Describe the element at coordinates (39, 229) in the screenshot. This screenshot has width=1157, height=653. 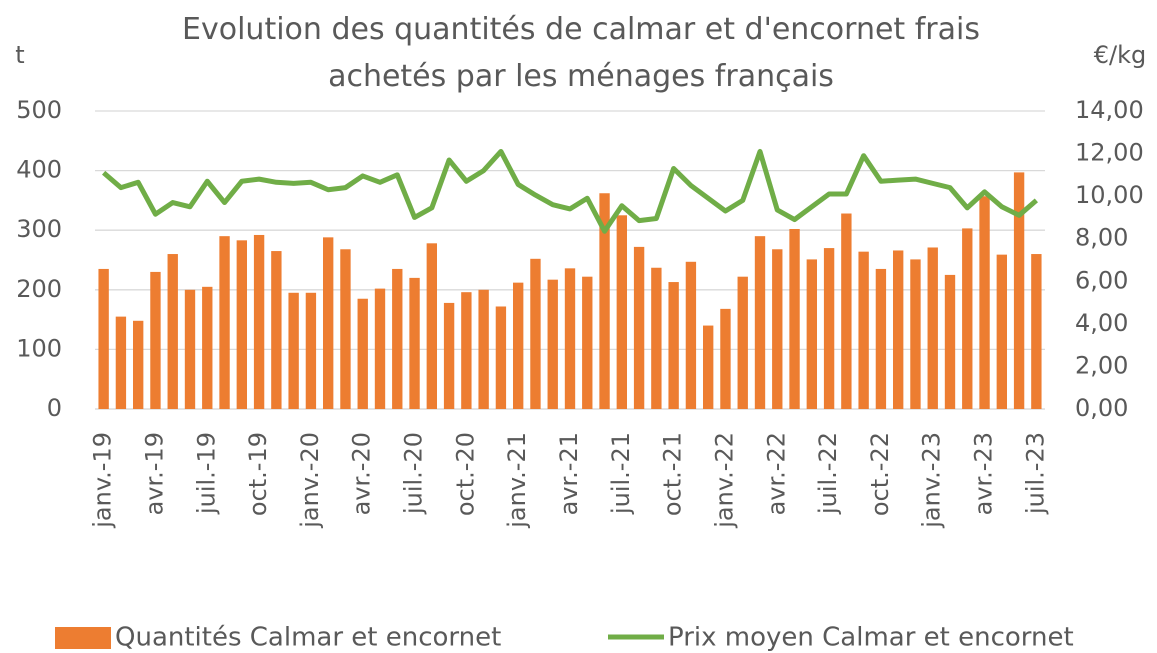
I see `y-tick-label: 300` at that location.